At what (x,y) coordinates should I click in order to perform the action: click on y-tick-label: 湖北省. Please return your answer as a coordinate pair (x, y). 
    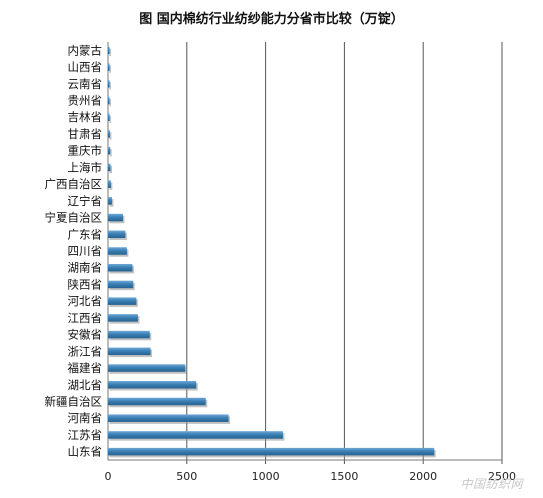
    Looking at the image, I should click on (85, 385).